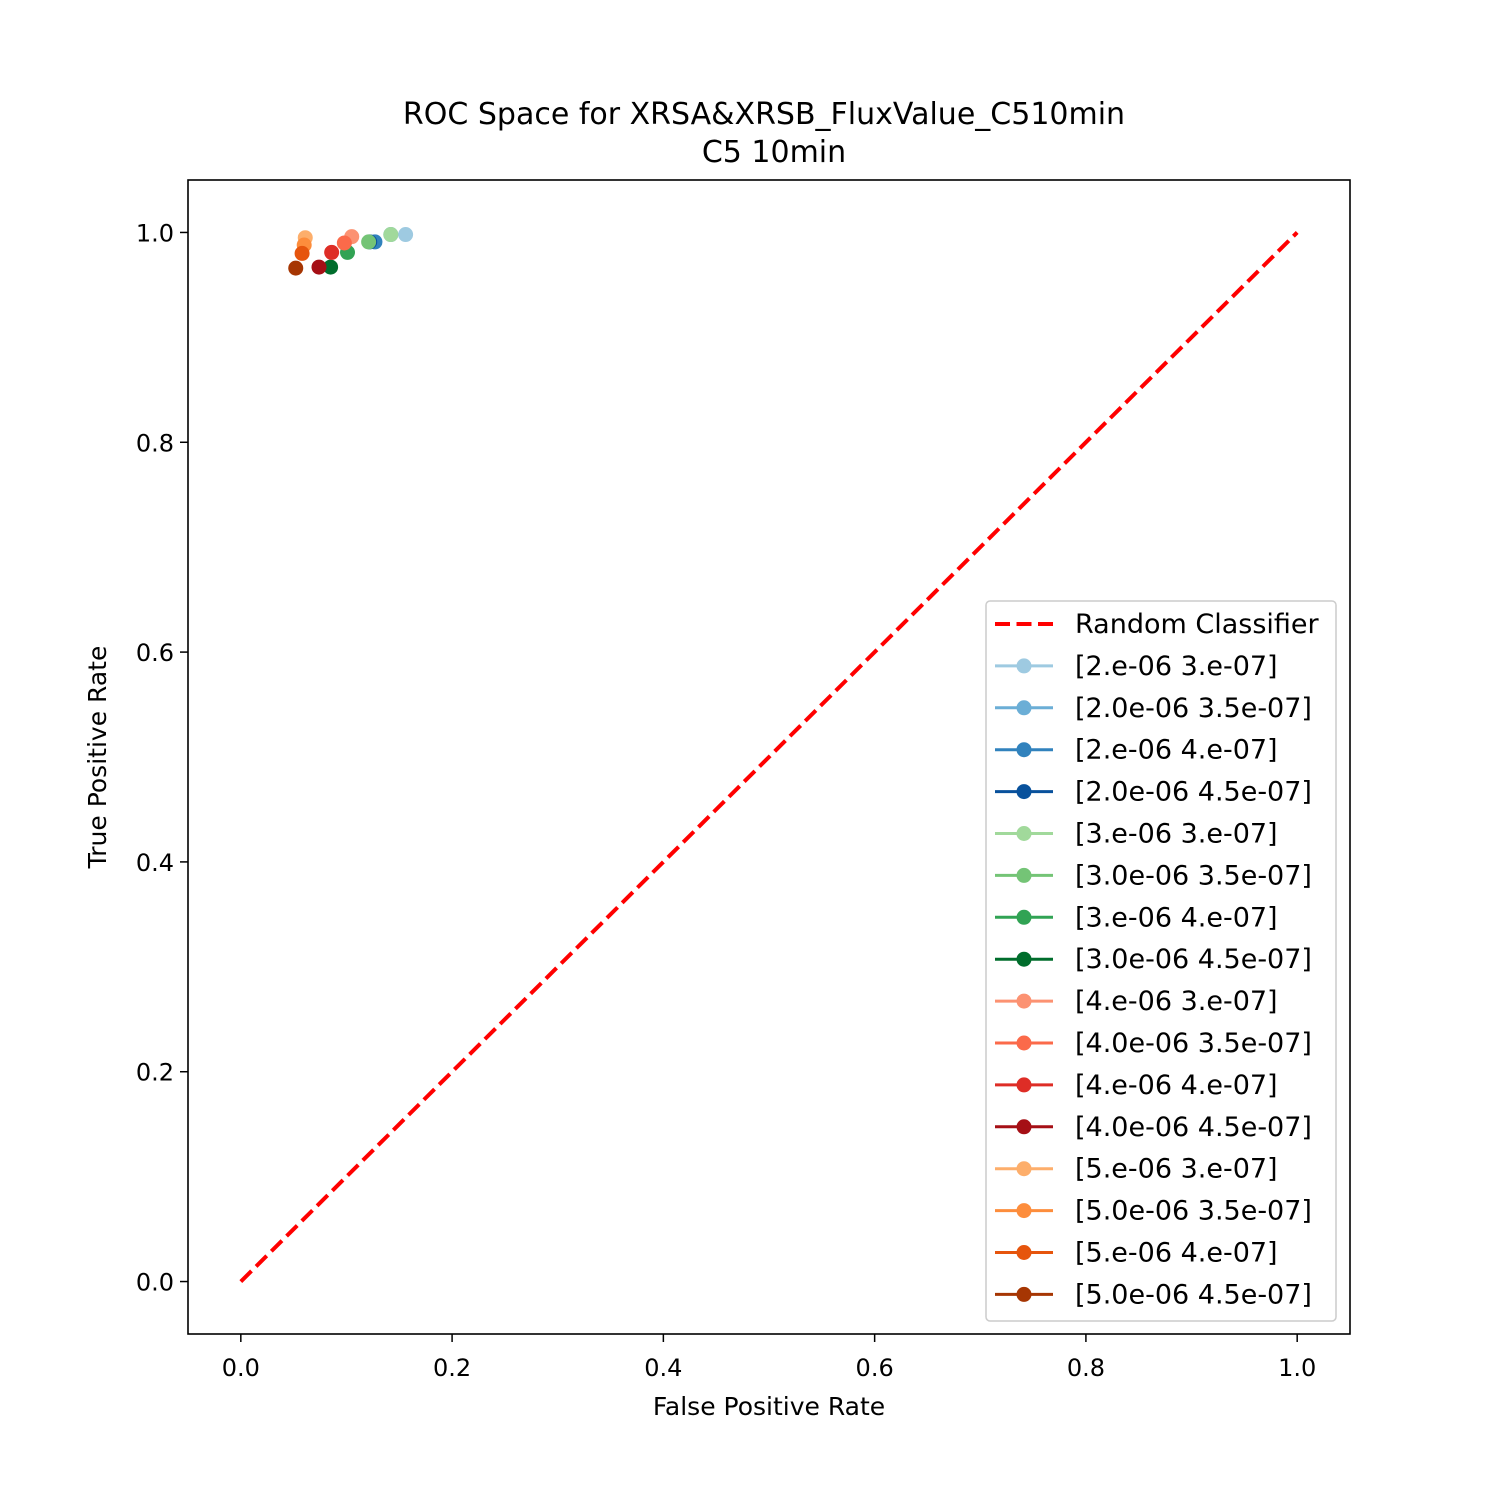 The width and height of the screenshot is (1500, 1500). I want to click on legend-label: [5.e-06 3.e-07], so click(1176, 1169).